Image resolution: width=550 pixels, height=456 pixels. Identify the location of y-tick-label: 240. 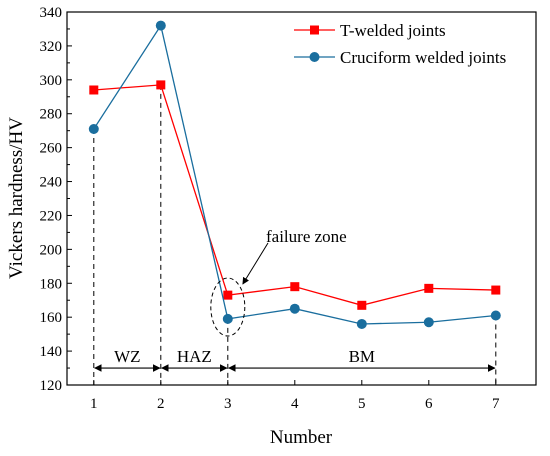
(51, 183).